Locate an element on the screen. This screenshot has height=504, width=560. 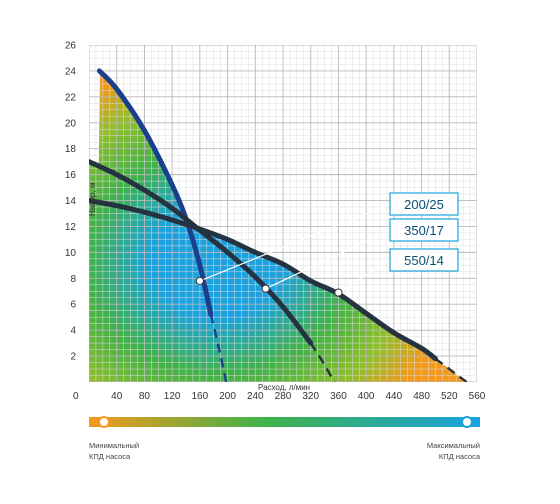
y-tick-label: 12 is located at coordinates (71, 227).